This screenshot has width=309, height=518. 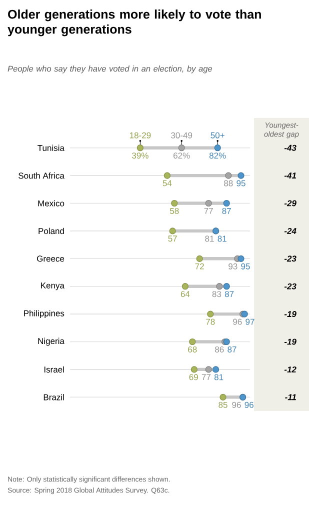 What do you see at coordinates (250, 321) in the screenshot?
I see `data-label: 97` at bounding box center [250, 321].